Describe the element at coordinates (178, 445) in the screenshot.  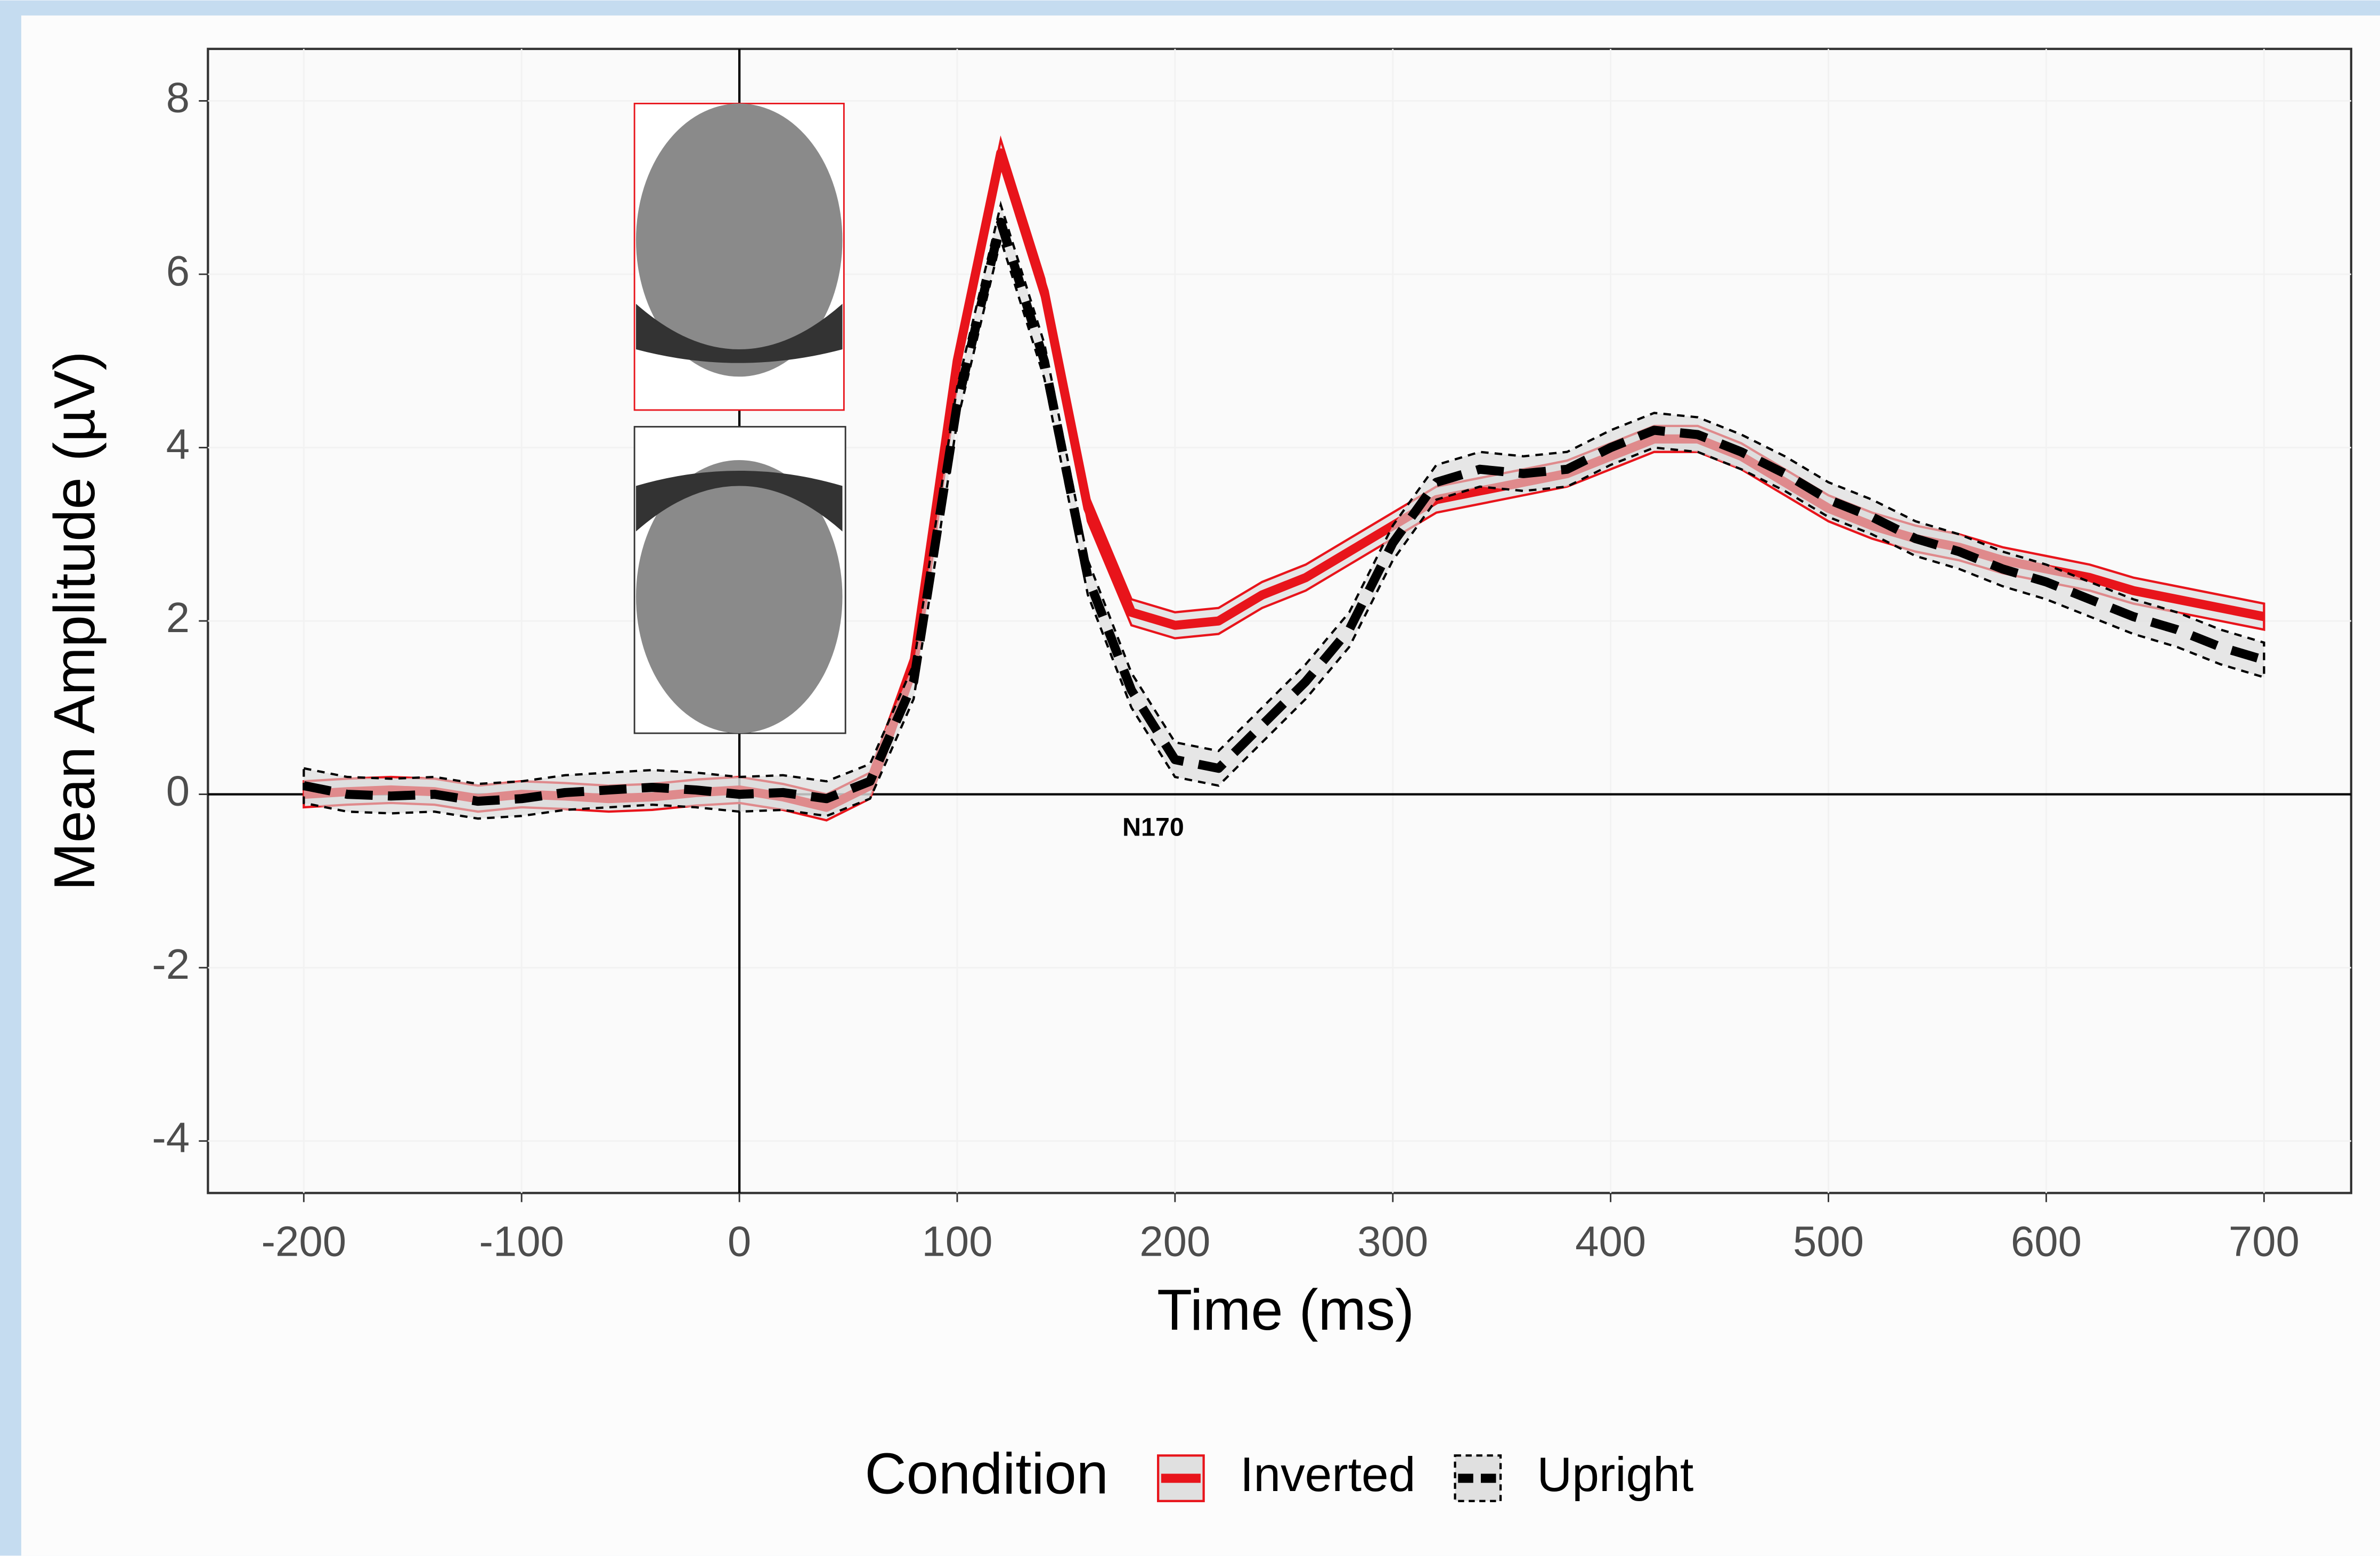
I see `y-tick-label: 4` at that location.